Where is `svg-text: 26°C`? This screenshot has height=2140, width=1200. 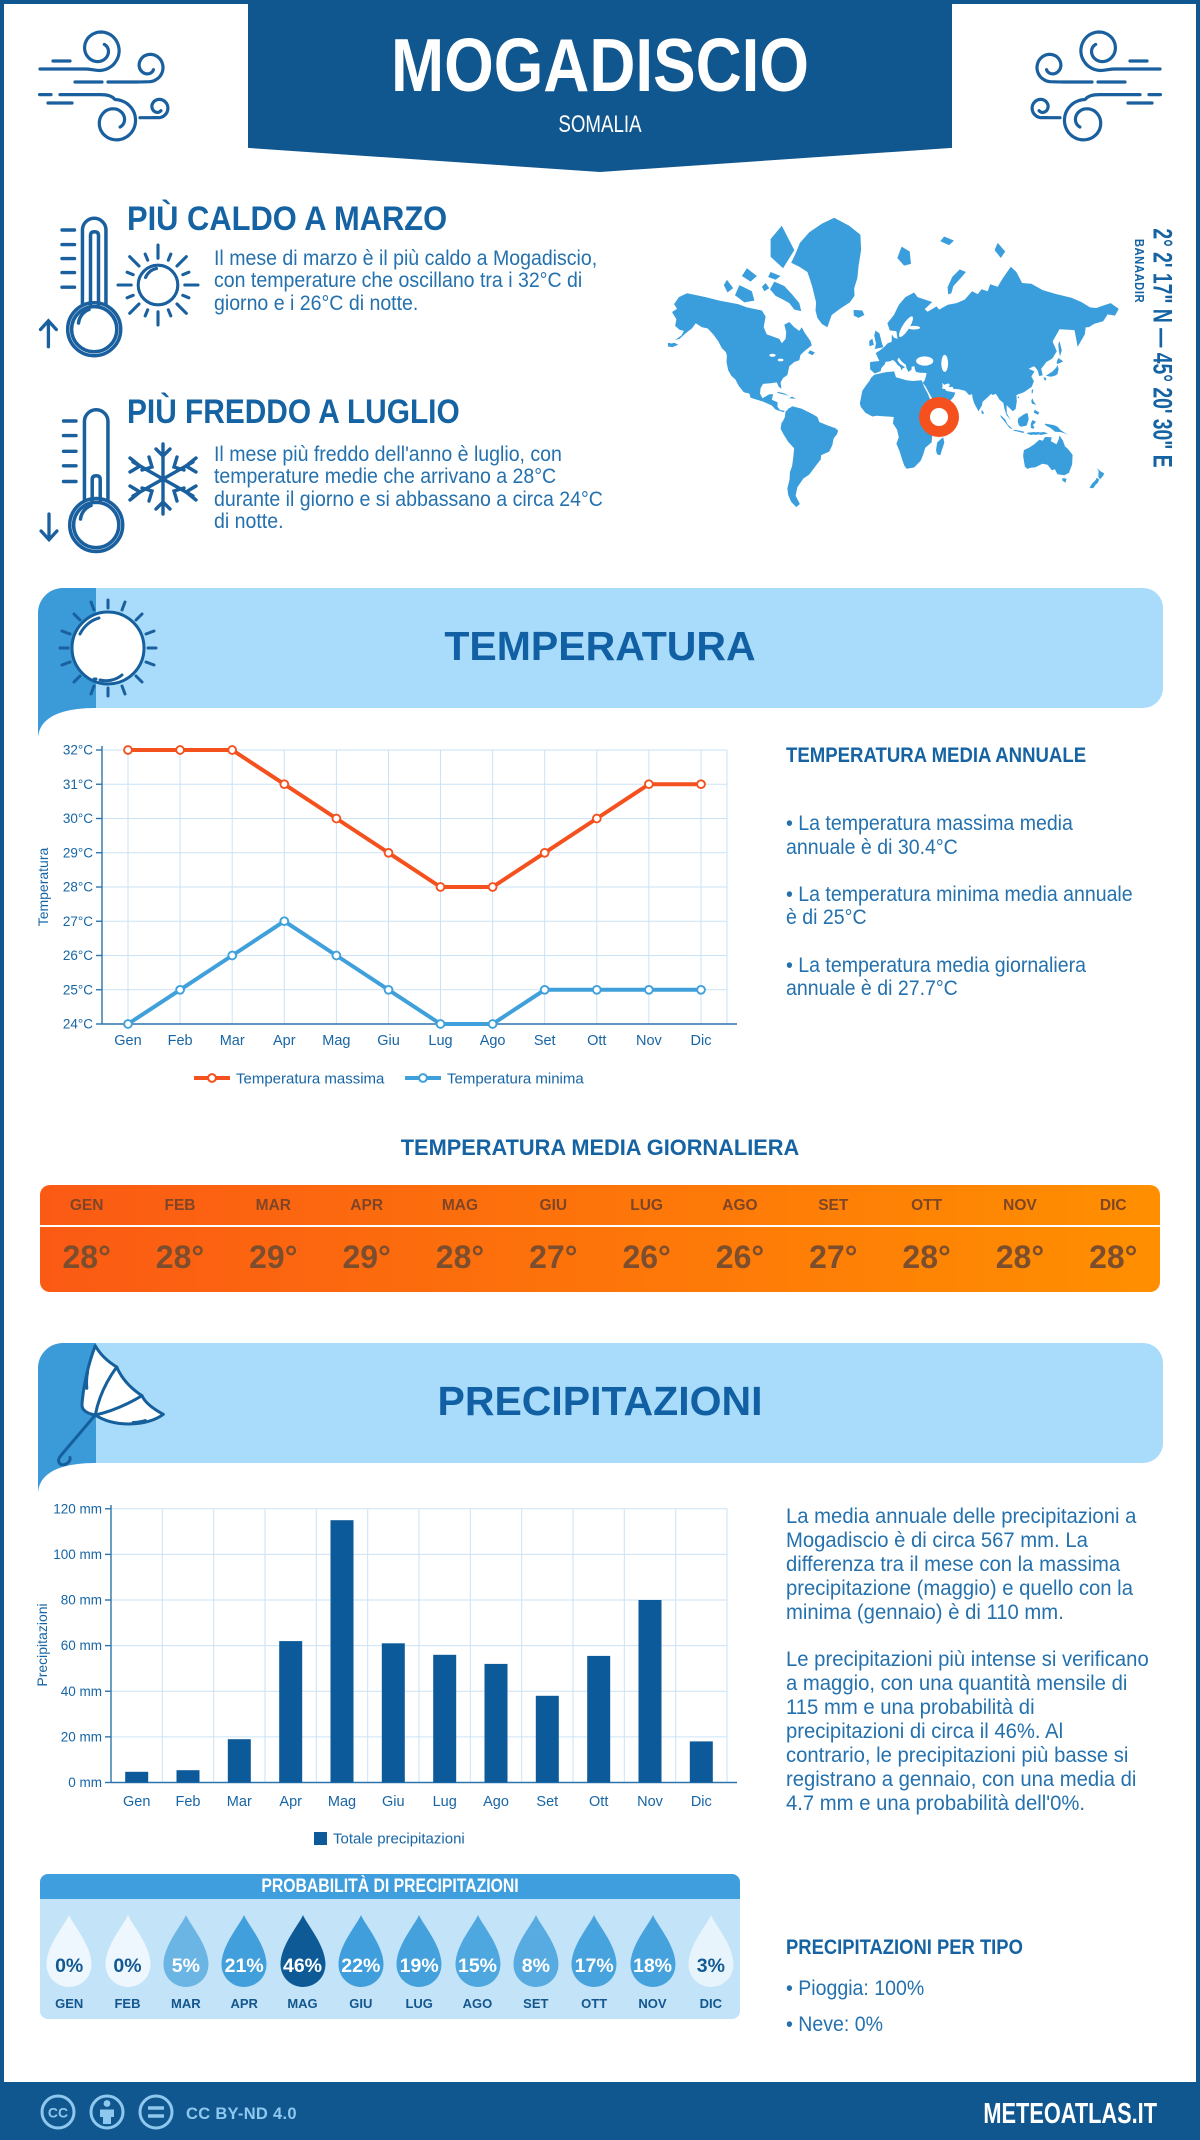 svg-text: 26°C is located at coordinates (78, 955).